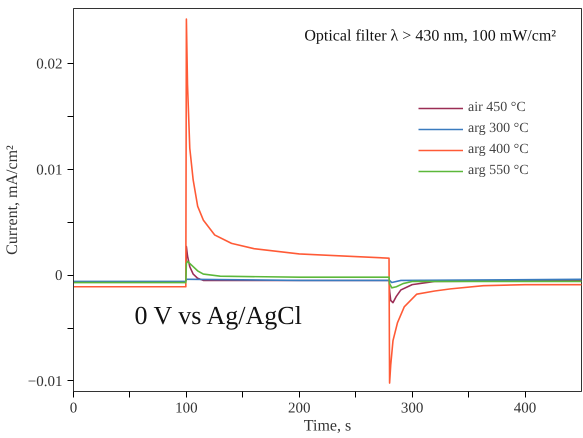 The image size is (583, 438). What do you see at coordinates (49, 170) in the screenshot?
I see `y-tick-label: 0.01` at bounding box center [49, 170].